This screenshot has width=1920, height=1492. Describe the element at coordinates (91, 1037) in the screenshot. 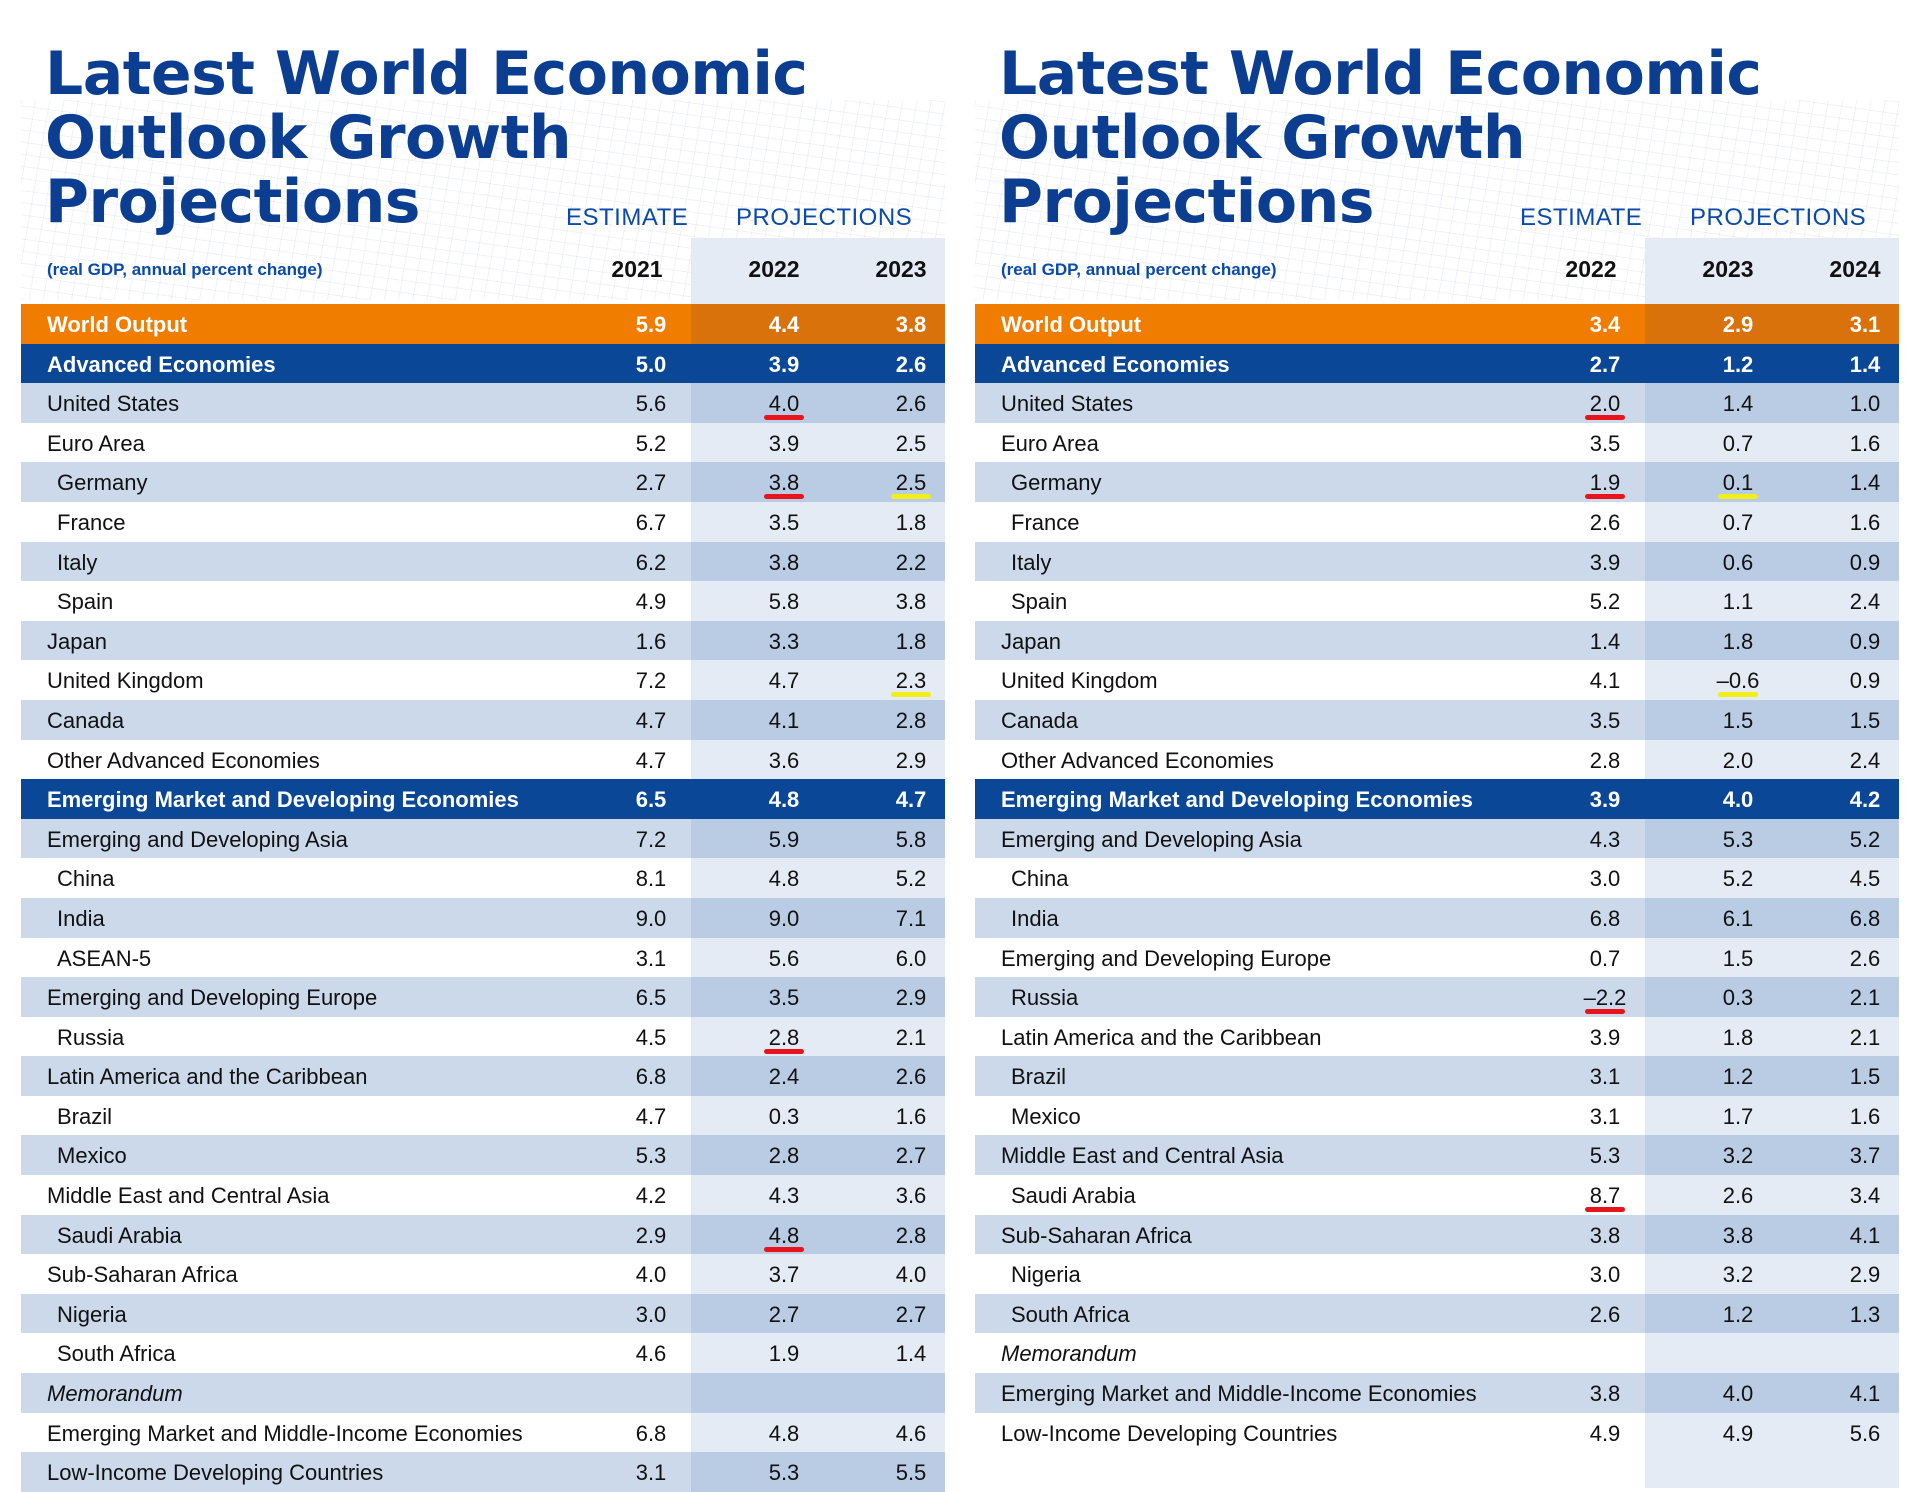

I see `row-label: Russia` at that location.